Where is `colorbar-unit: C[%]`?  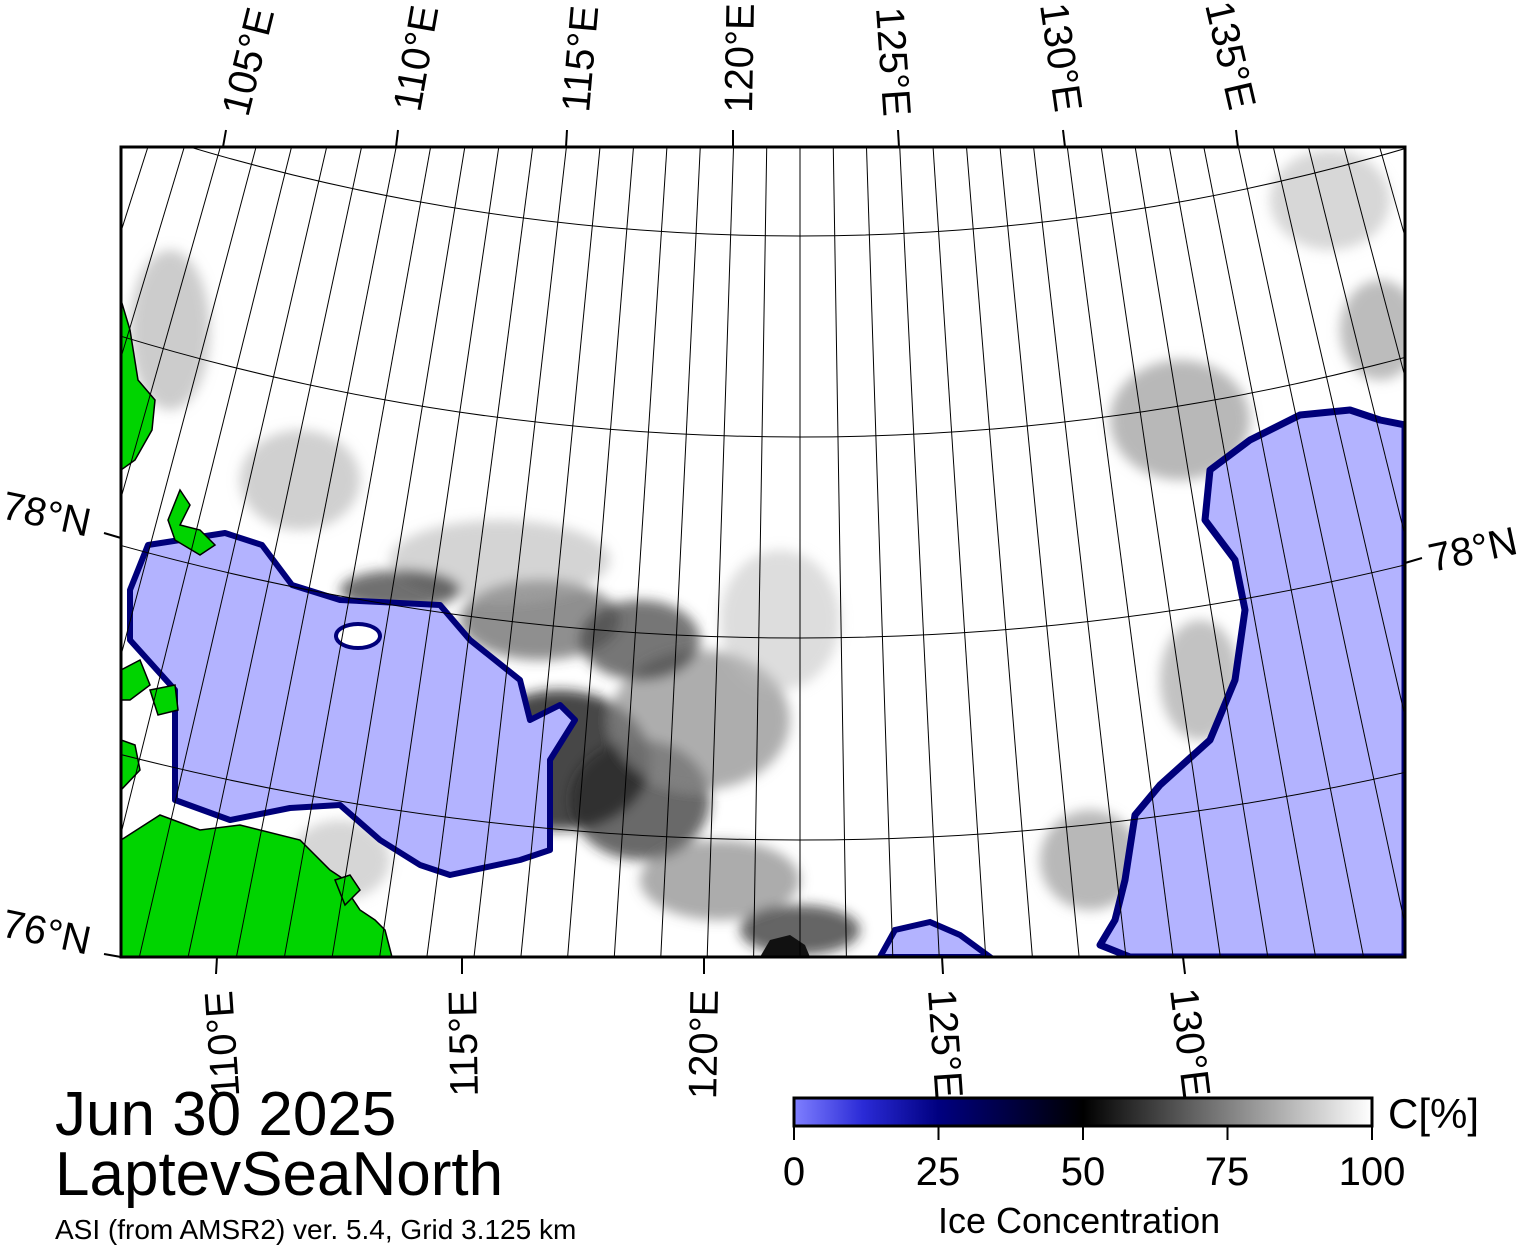
colorbar-unit: C[%] is located at coordinates (1434, 1113).